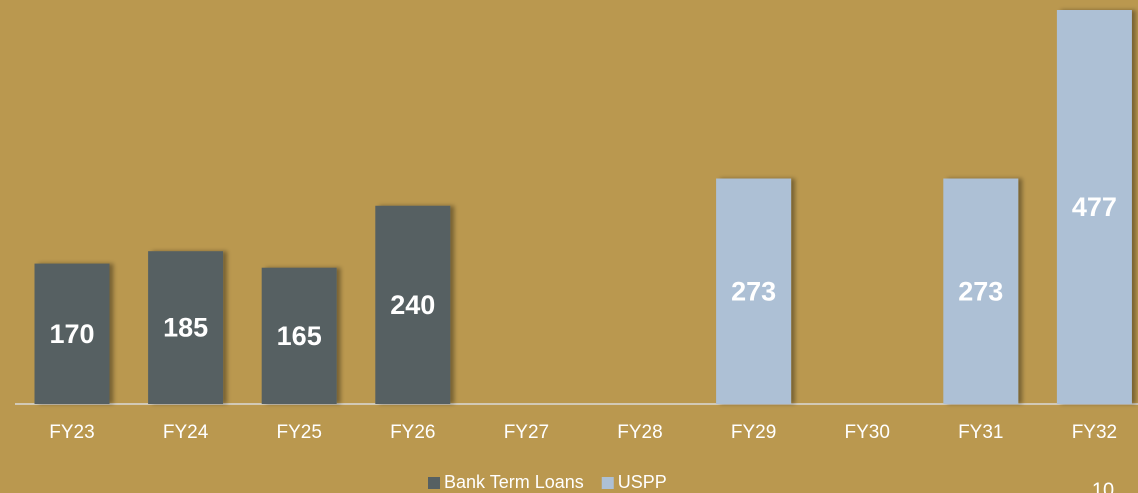  Describe the element at coordinates (1094, 432) in the screenshot. I see `x-tick-label: FY32` at that location.